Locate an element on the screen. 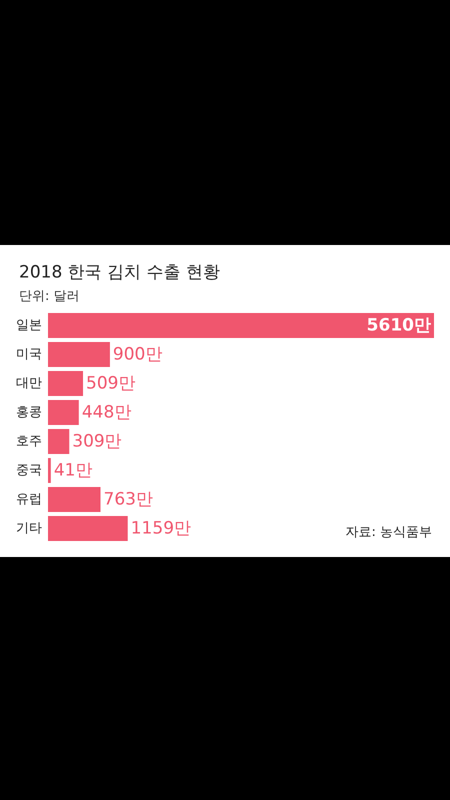 The width and height of the screenshot is (450, 800). y-tick-label: 중국 is located at coordinates (29, 470).